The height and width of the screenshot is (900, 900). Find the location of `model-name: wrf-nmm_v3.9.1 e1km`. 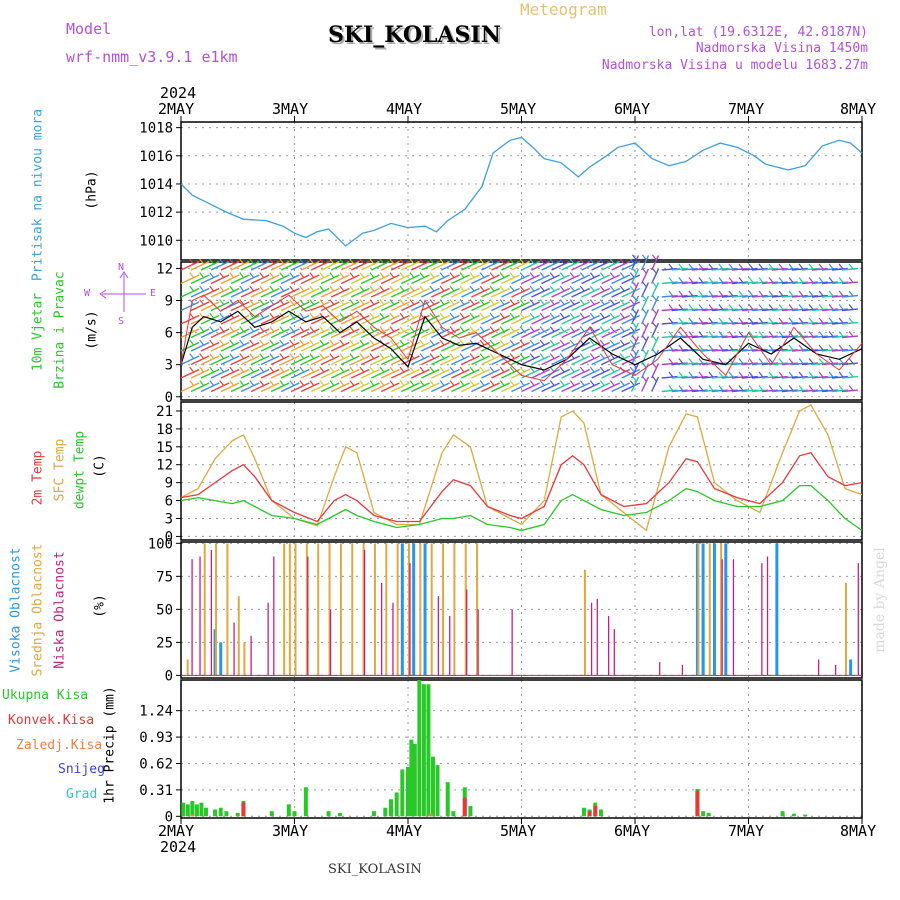

model-name: wrf-nmm_v3.9.1 e1km is located at coordinates (152, 57).